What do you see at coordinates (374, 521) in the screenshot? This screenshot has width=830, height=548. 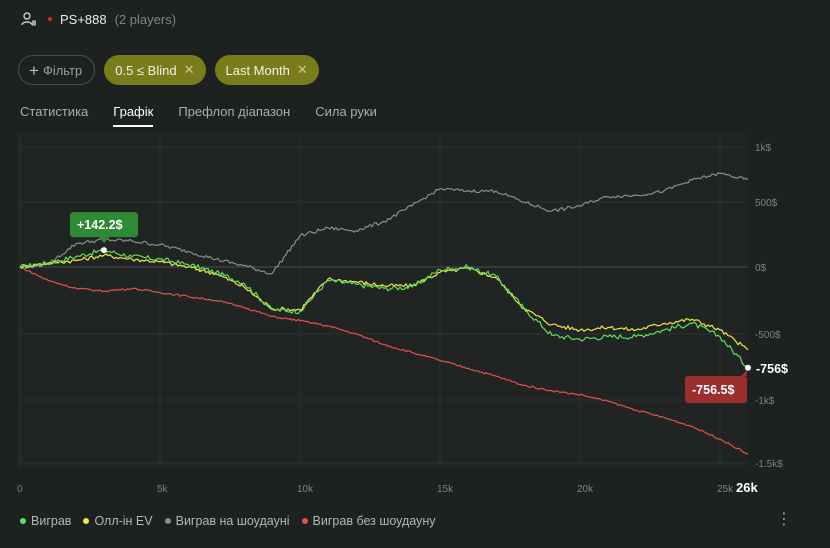 I see `legend-label: Виграв без шоудауну` at bounding box center [374, 521].